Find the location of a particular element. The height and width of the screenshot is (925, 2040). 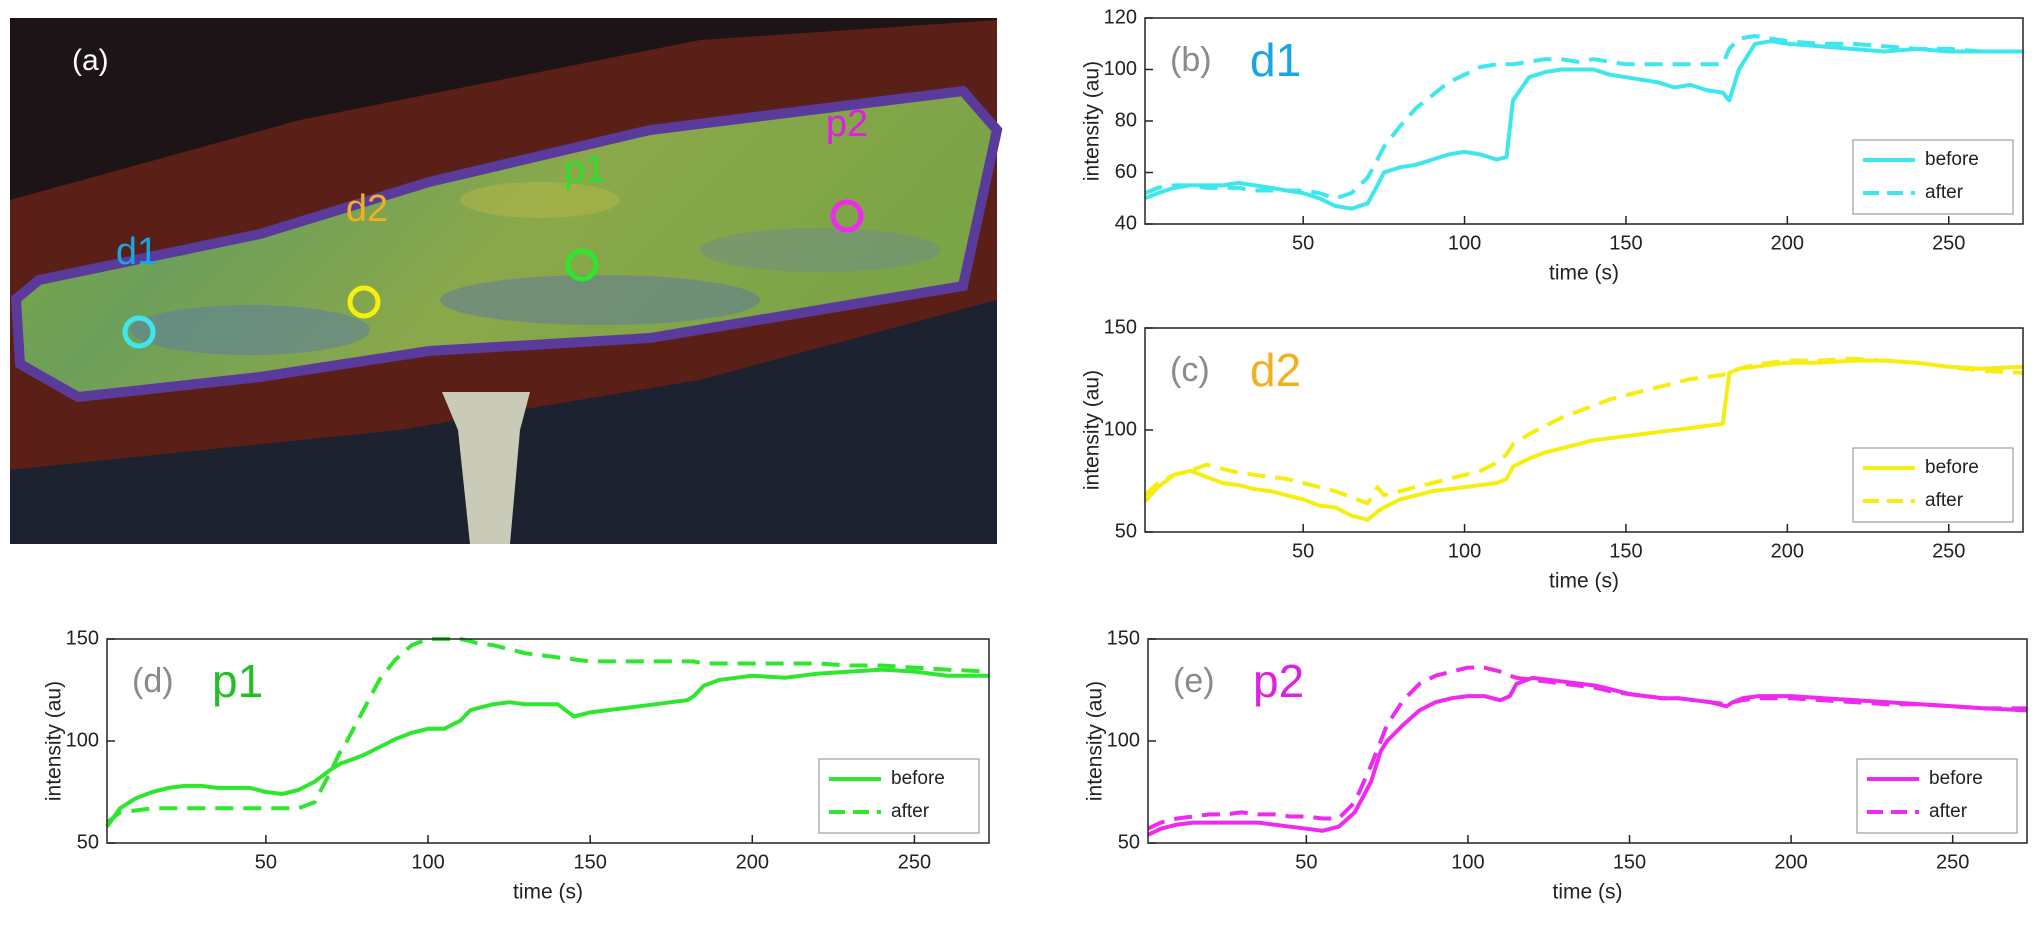

panel-annotation: p1 is located at coordinates (237, 681).